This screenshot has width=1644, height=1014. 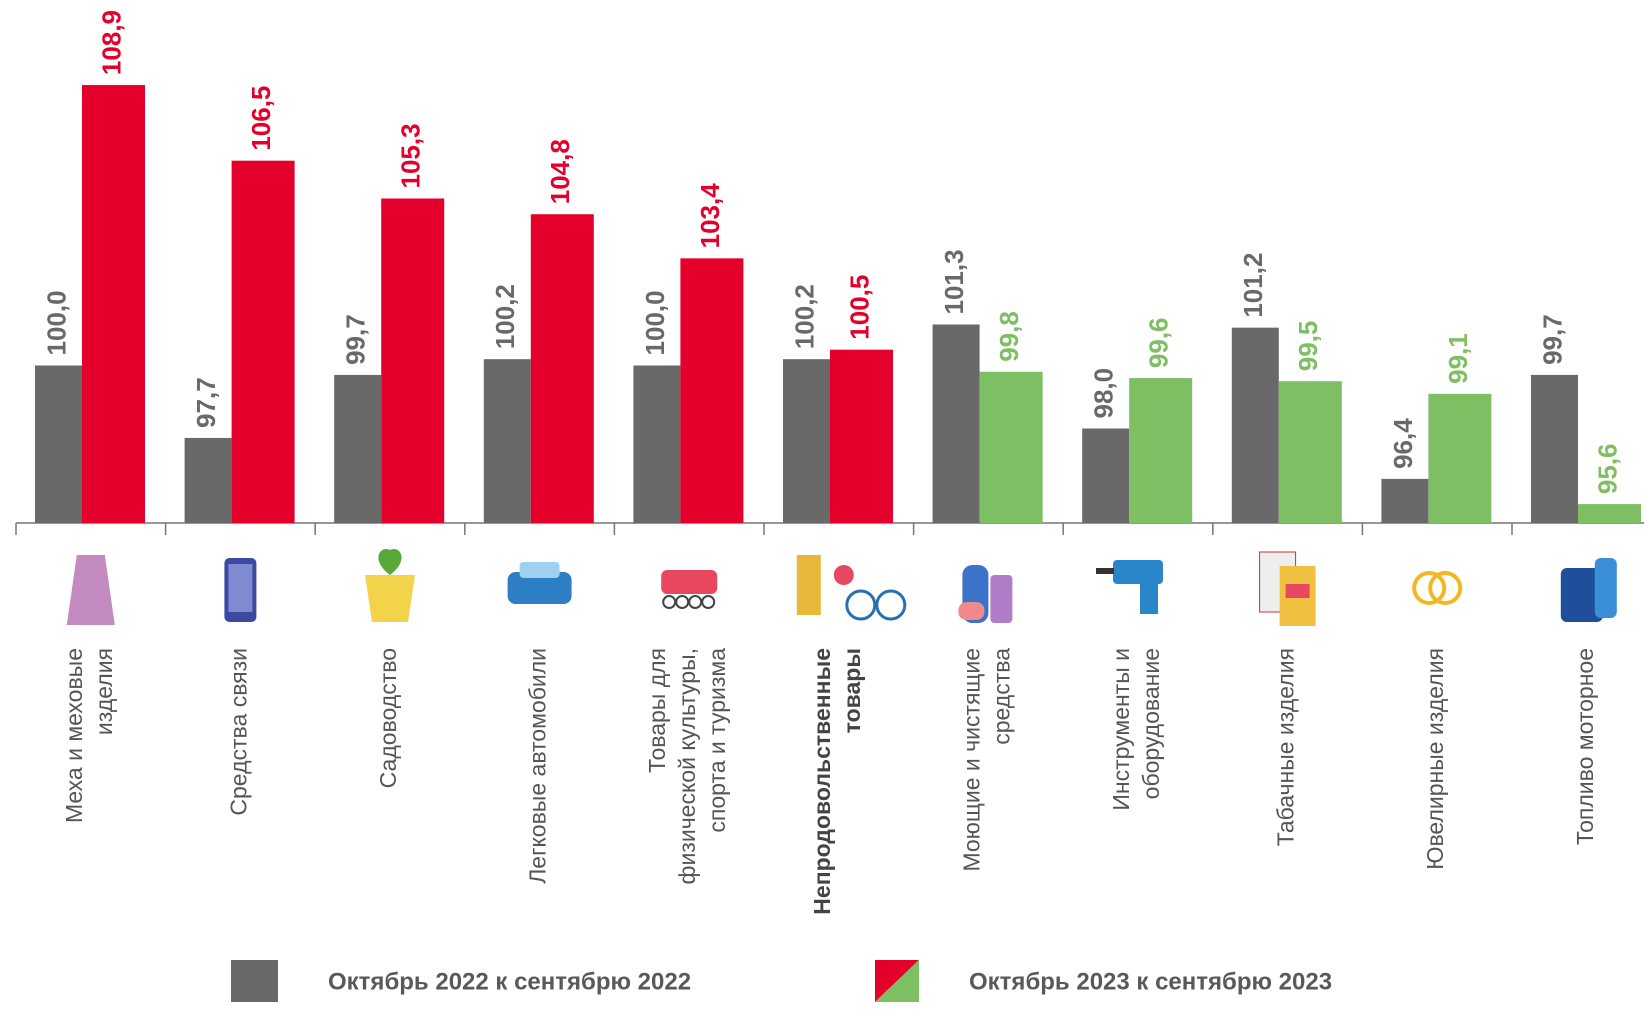 I want to click on legend-label: Октябрь 2023 к сентябрю 2023, so click(x=1150, y=981).